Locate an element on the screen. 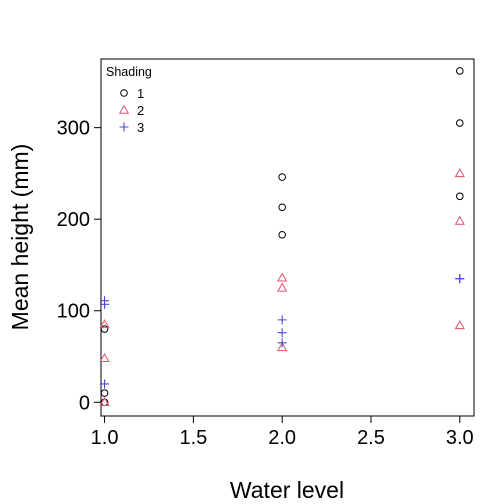  y-tick-label: 0 is located at coordinates (84, 403).